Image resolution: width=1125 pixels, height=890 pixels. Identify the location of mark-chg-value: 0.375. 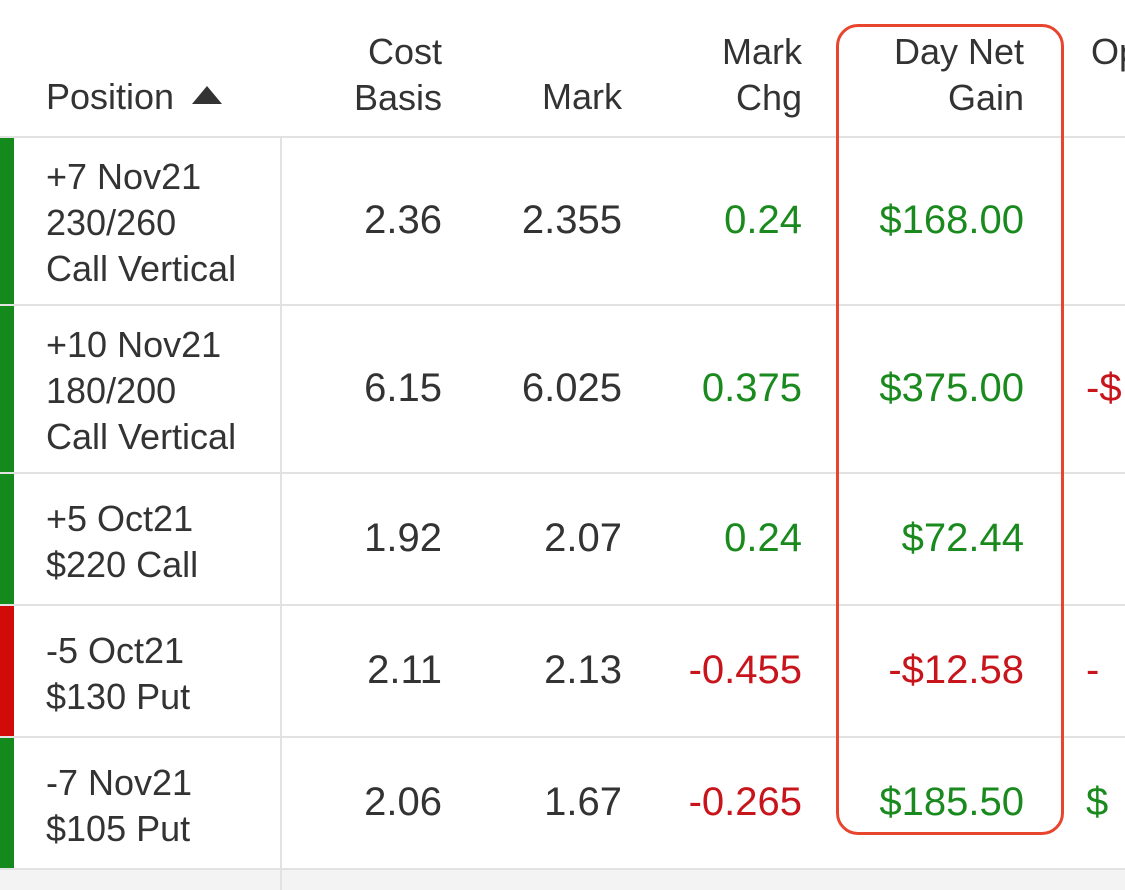
(751, 388).